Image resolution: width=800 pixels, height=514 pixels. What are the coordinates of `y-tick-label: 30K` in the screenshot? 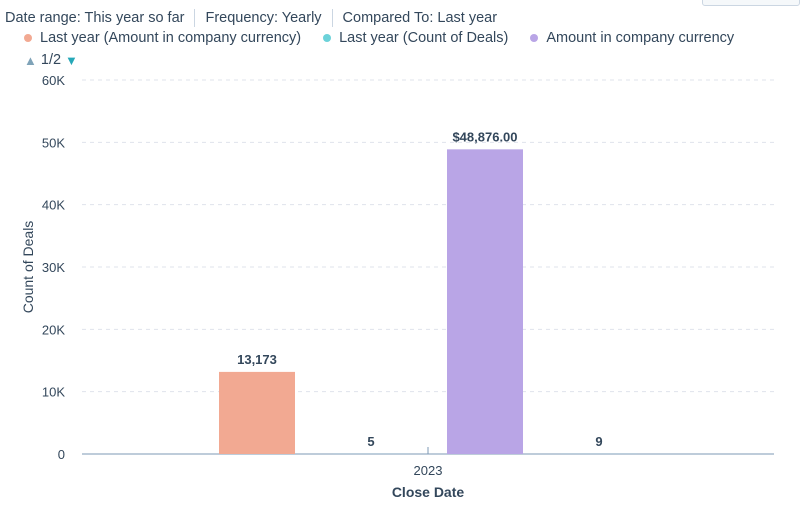 It's located at (53, 267).